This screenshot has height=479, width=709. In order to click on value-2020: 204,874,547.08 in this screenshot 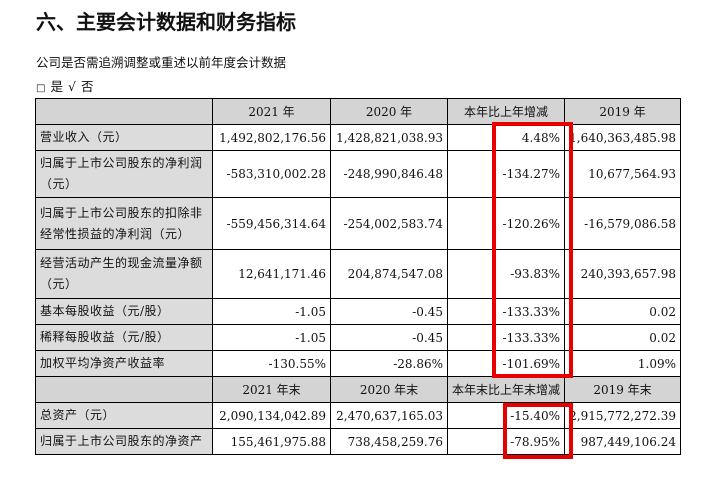, I will do `click(389, 274)`.